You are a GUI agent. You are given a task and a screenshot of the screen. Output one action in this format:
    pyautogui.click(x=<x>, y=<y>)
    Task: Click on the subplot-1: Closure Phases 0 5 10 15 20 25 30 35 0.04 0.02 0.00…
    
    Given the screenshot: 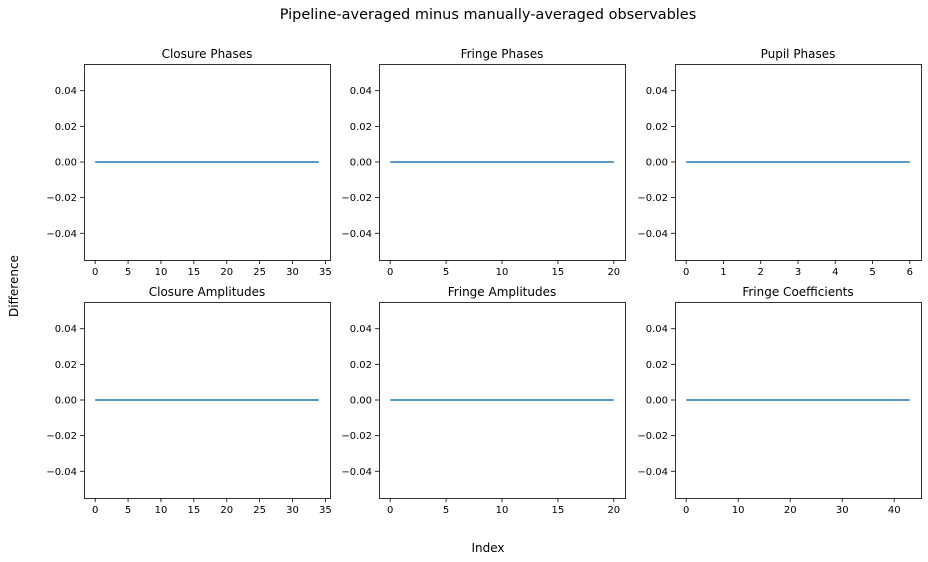 What is the action you would take?
    pyautogui.click(x=188, y=162)
    